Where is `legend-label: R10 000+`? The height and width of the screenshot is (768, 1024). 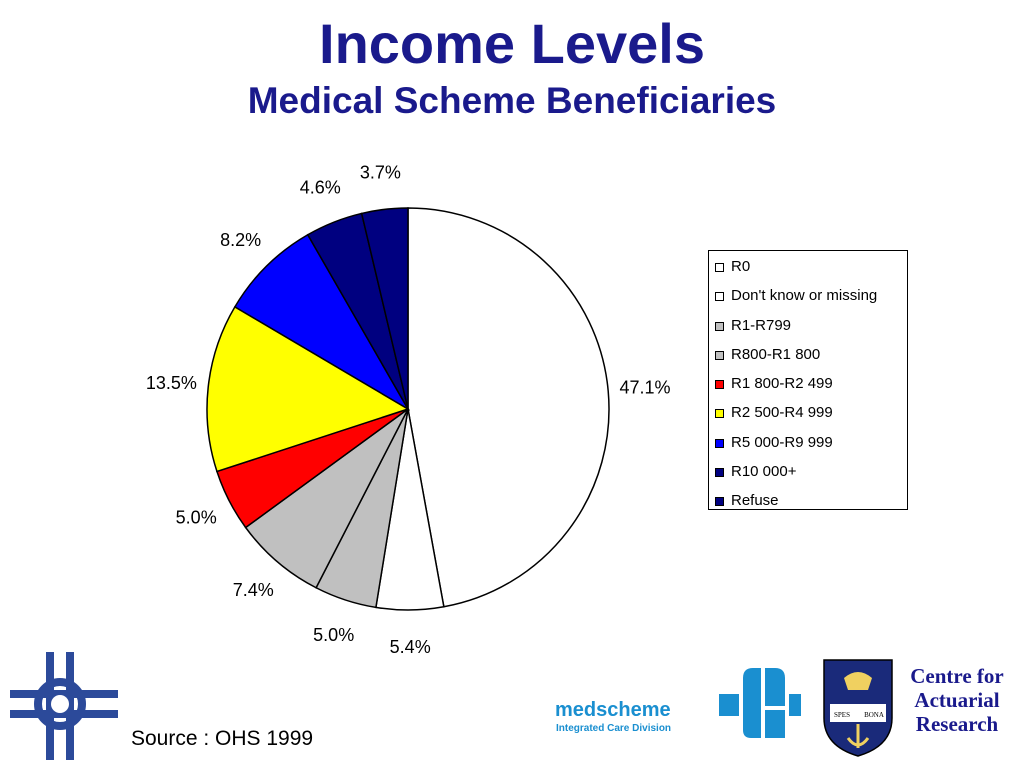 legend-label: R10 000+ is located at coordinates (764, 472).